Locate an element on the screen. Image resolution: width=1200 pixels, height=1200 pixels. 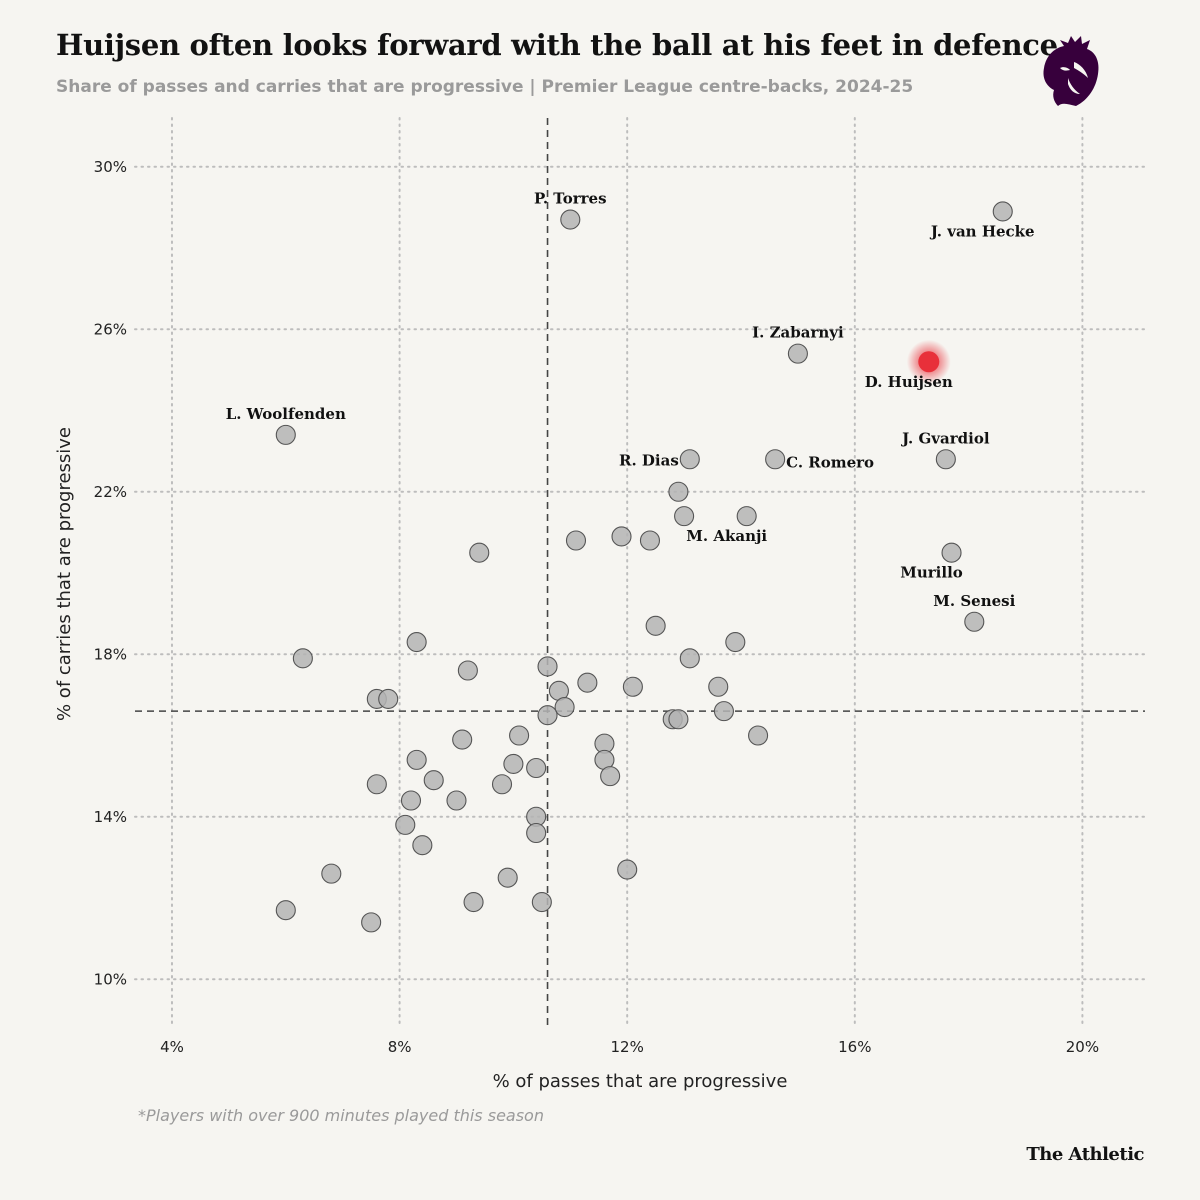
x-axis-title: % of passes that are progressive is located at coordinates (640, 1081).